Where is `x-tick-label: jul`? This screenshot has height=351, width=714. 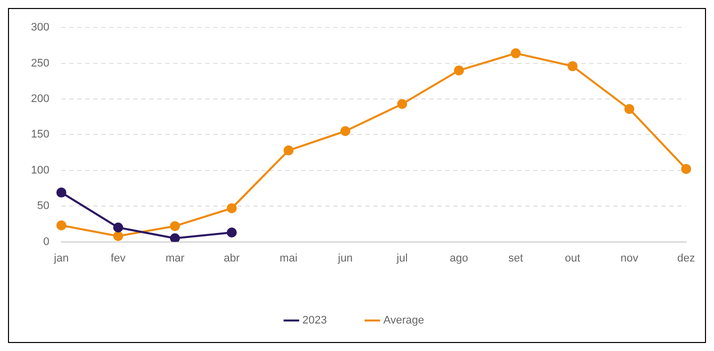
x-tick-label: jul is located at coordinates (402, 258).